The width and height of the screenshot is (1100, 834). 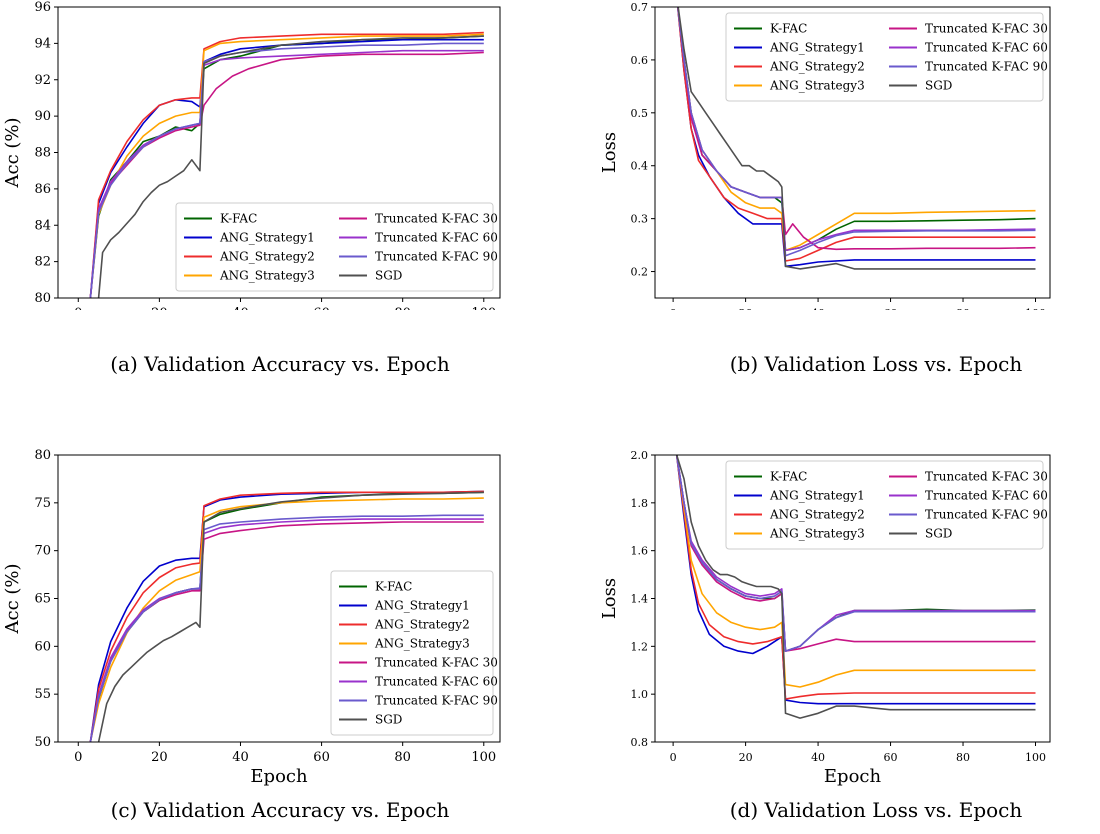 I want to click on y-tick-label: 96, so click(x=42, y=7).